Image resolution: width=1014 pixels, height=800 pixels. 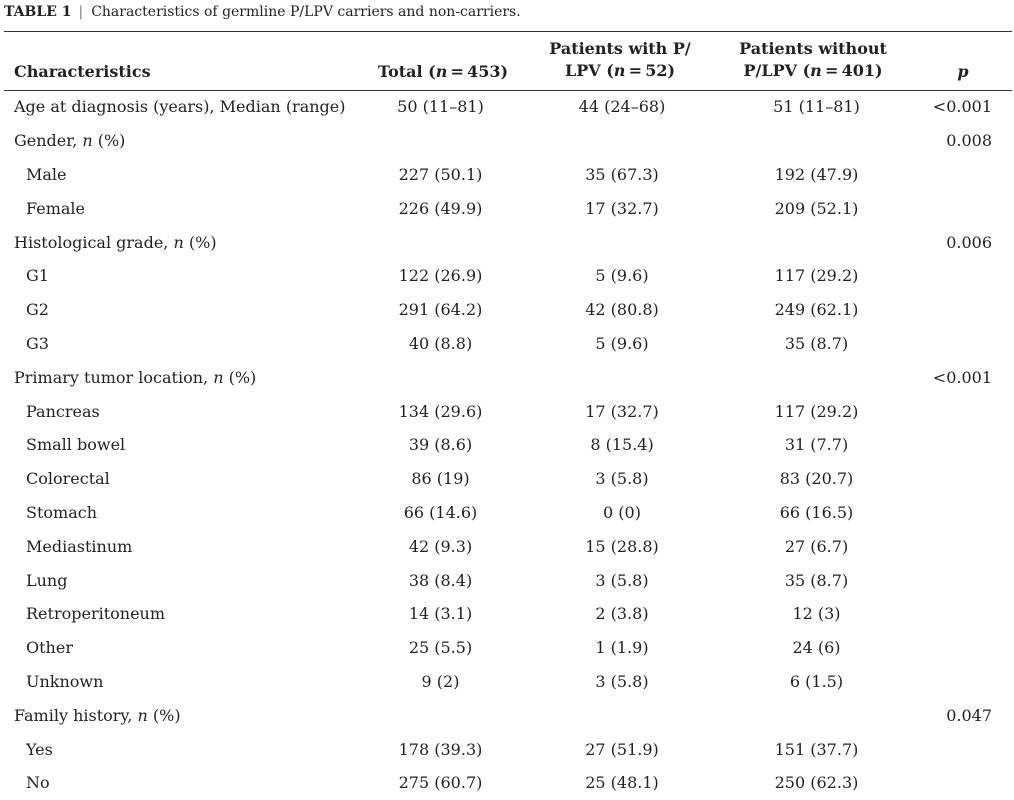 What do you see at coordinates (189, 614) in the screenshot?
I see `row-label: Retroperitoneum` at bounding box center [189, 614].